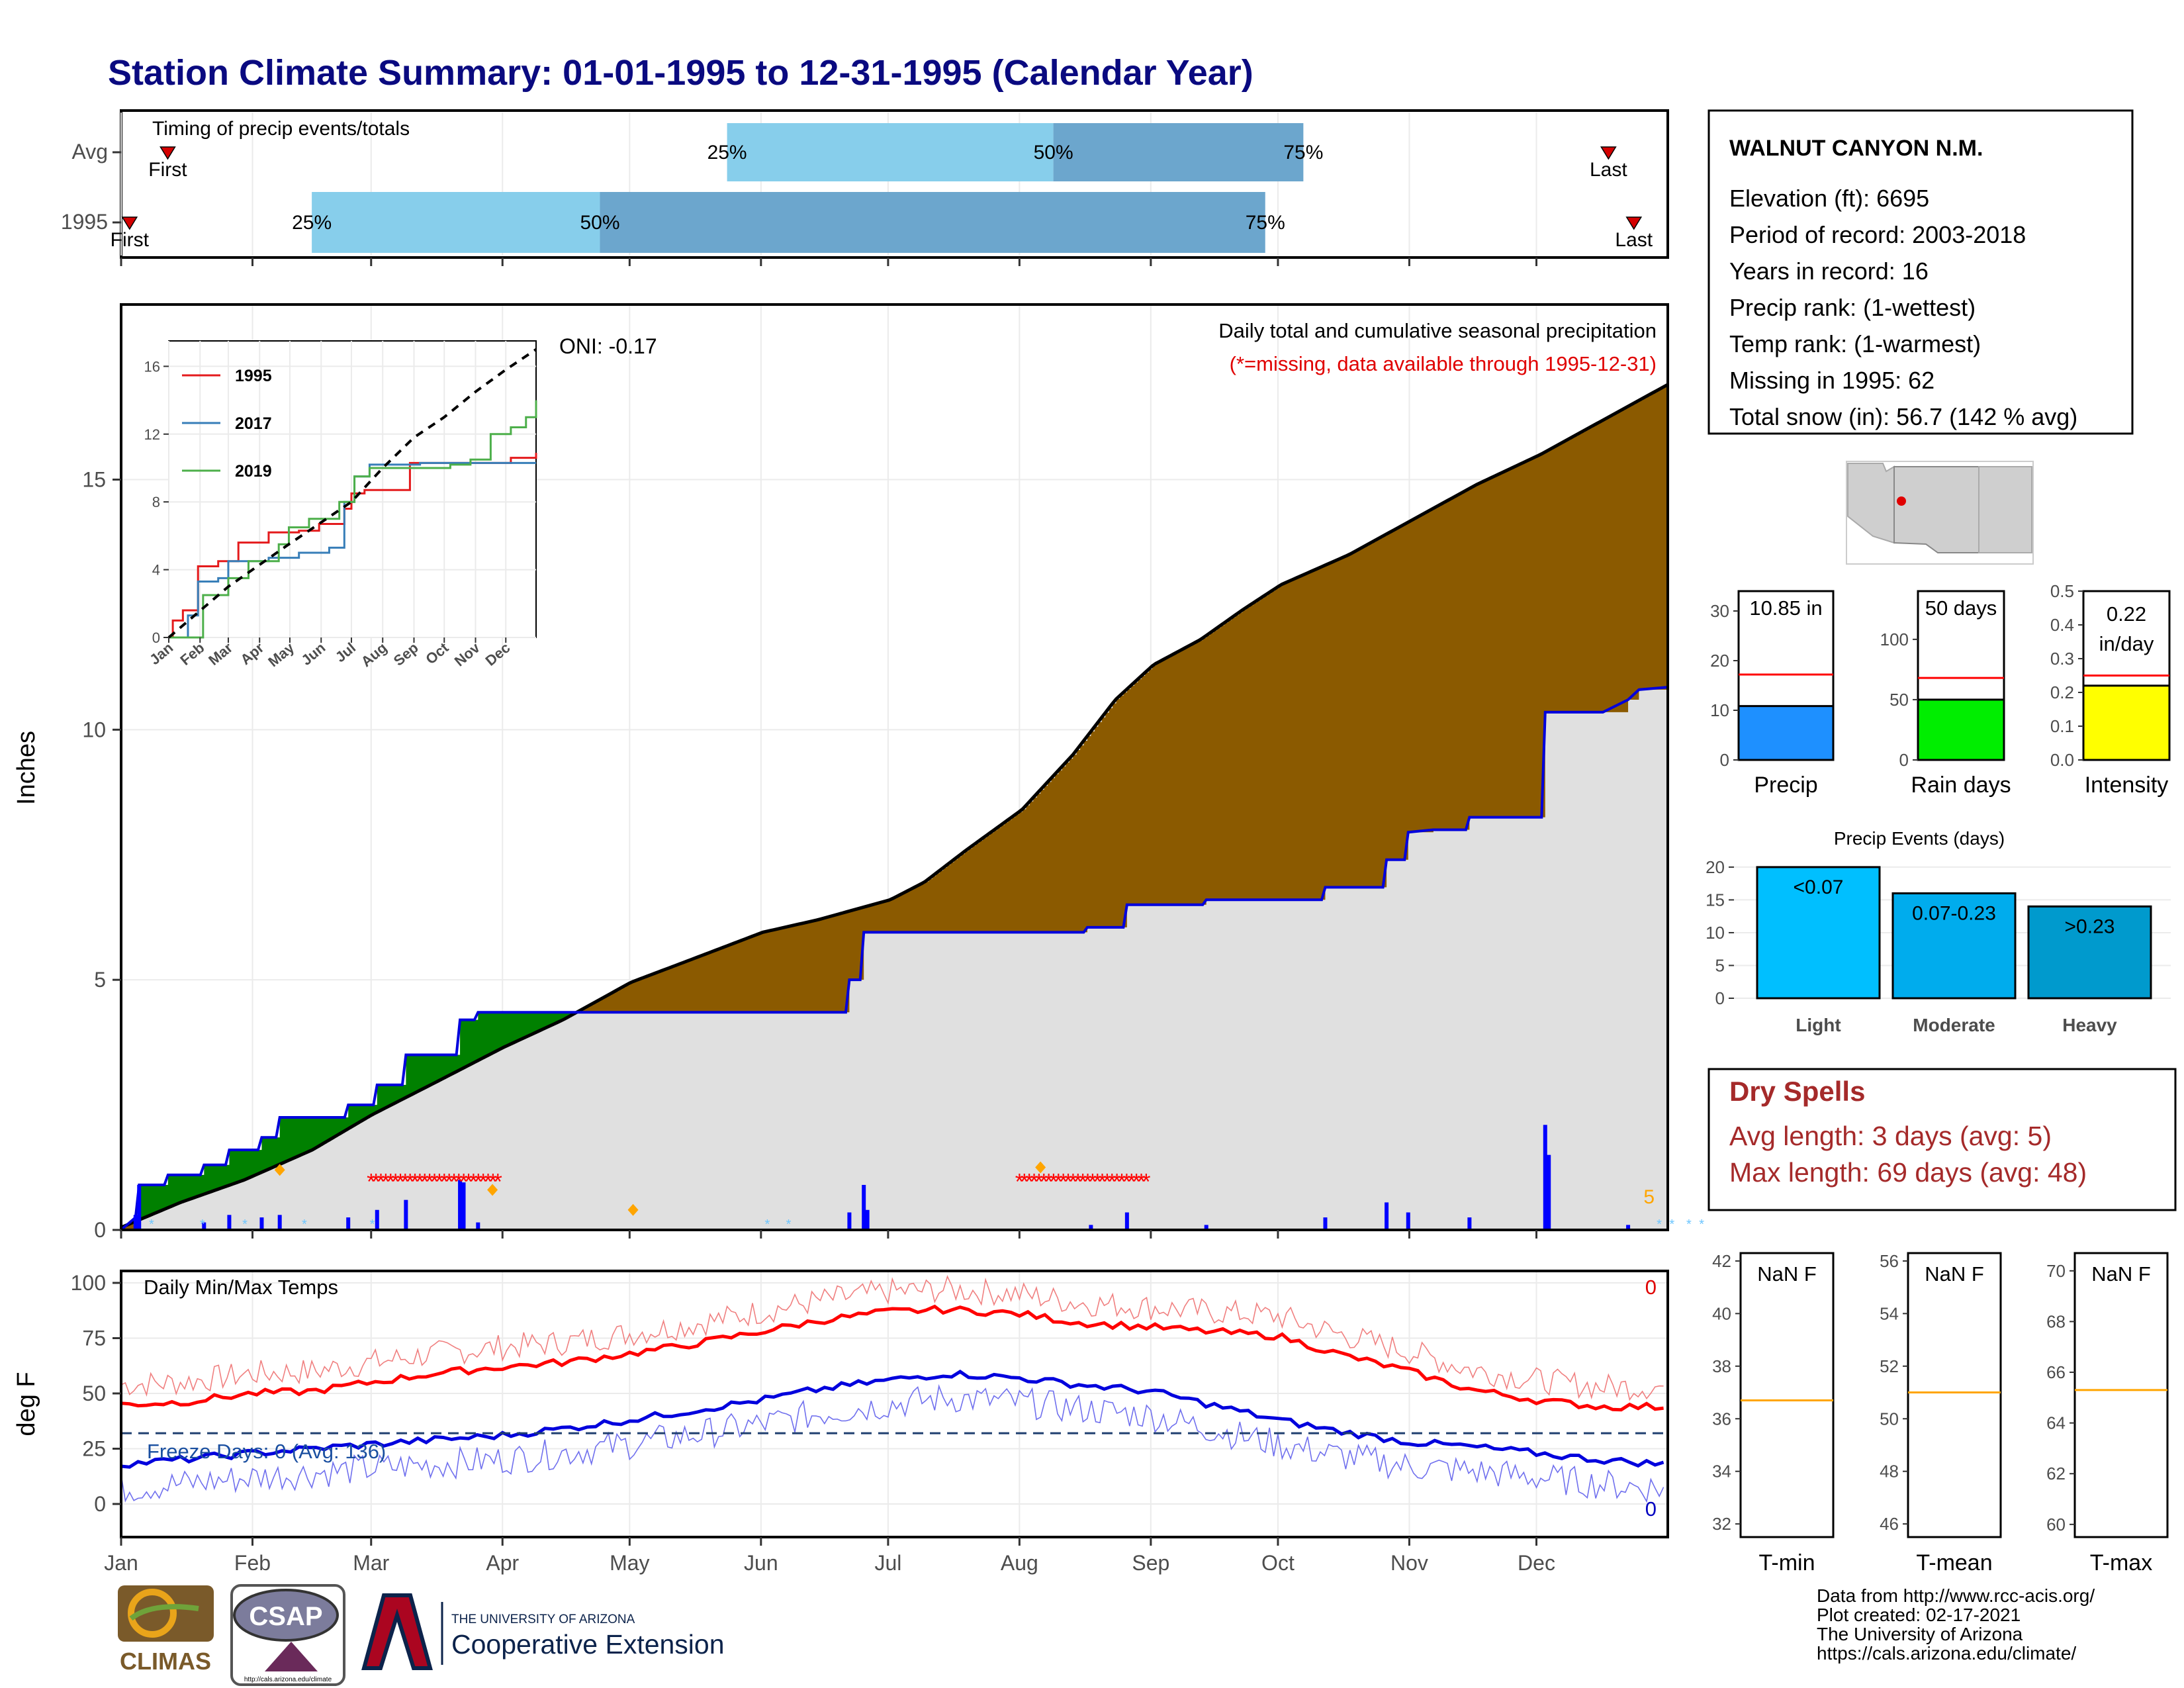  I want to click on csap-cloud-icon, so click(286, 1615).